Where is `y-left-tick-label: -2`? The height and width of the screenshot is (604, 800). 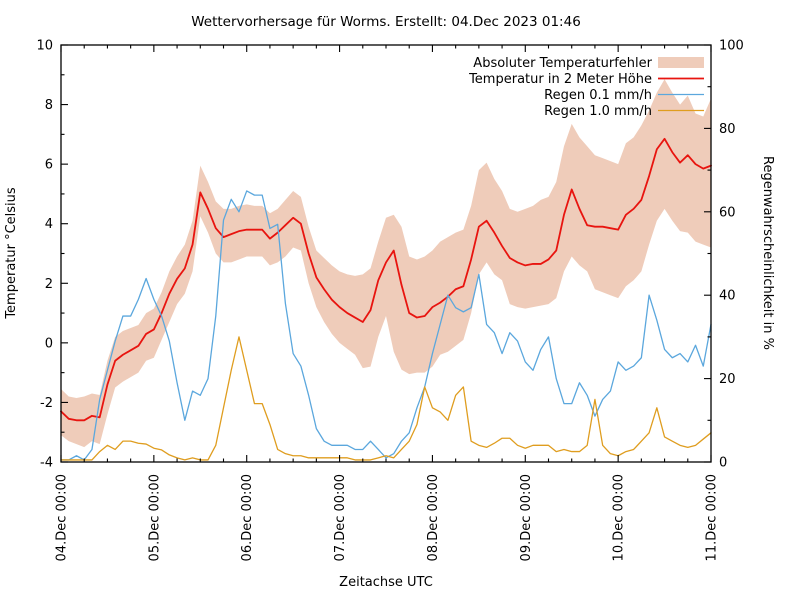 y-left-tick-label: -2 is located at coordinates (46, 403).